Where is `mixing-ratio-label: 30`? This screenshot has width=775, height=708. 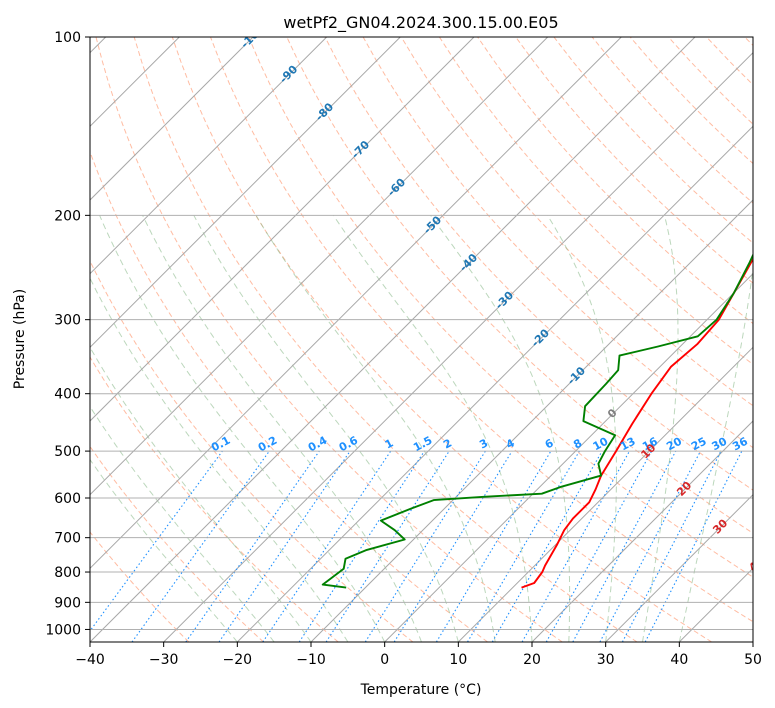 mixing-ratio-label: 30 is located at coordinates (720, 444).